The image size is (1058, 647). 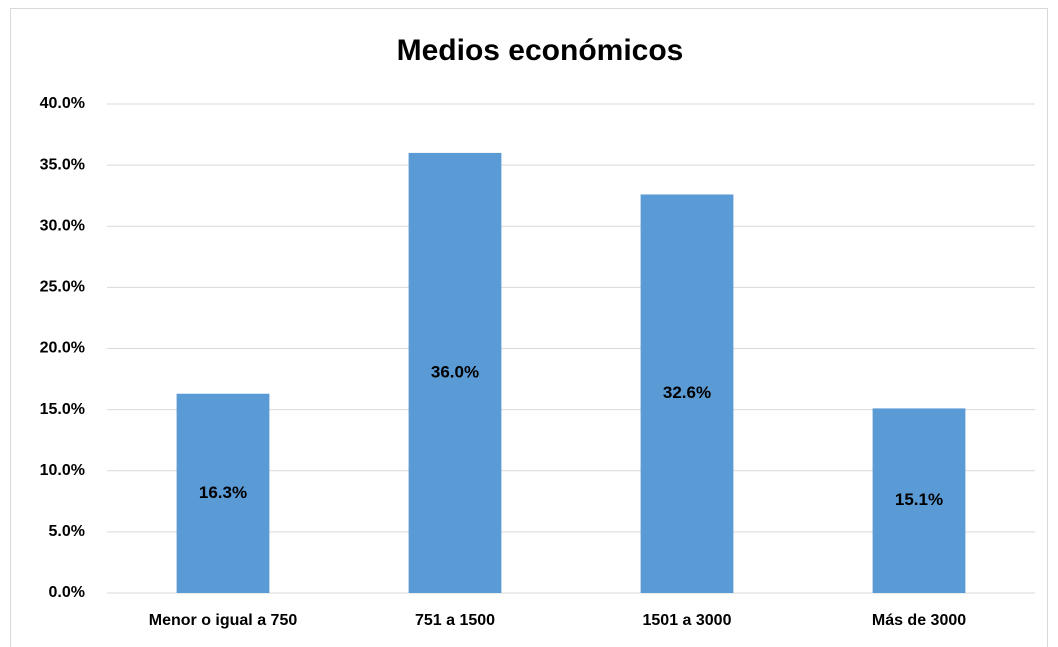 What do you see at coordinates (919, 620) in the screenshot?
I see `x-tick-label: Más de 3000` at bounding box center [919, 620].